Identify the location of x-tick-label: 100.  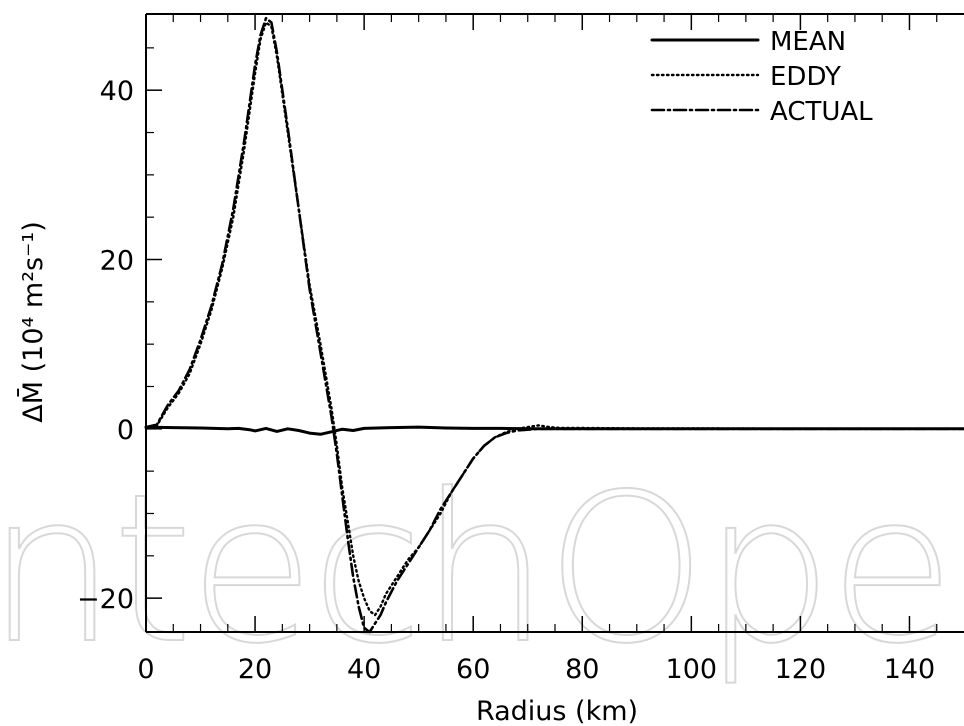
(692, 669).